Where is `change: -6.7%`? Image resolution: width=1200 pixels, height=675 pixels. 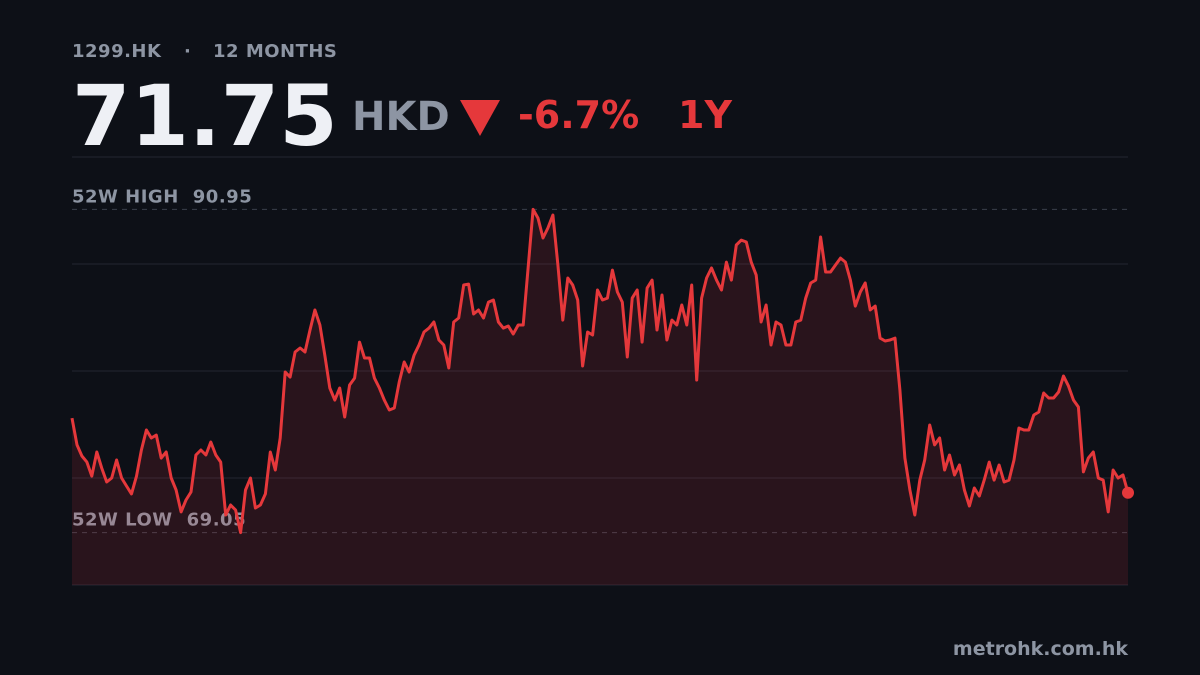 change: -6.7% is located at coordinates (578, 115).